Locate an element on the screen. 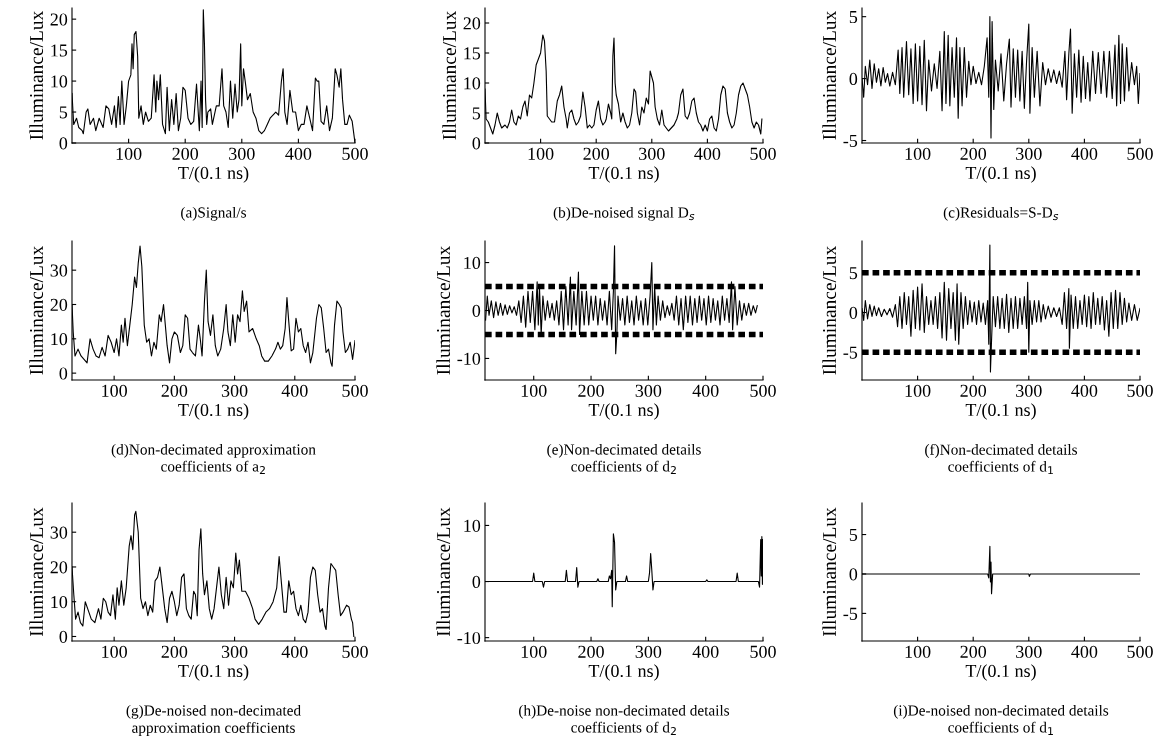 This screenshot has width=1170, height=755. text: (b)De-noised signal D$_{s}$ is located at coordinates (624, 213).